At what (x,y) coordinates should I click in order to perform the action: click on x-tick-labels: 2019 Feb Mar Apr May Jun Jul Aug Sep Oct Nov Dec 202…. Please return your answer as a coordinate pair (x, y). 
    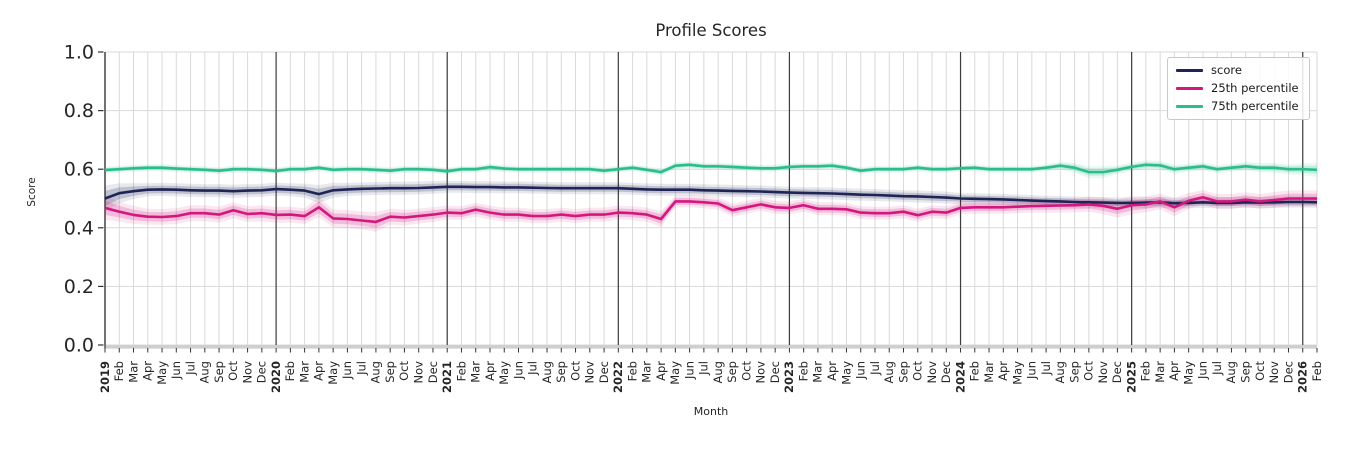
    Looking at the image, I should click on (711, 370).